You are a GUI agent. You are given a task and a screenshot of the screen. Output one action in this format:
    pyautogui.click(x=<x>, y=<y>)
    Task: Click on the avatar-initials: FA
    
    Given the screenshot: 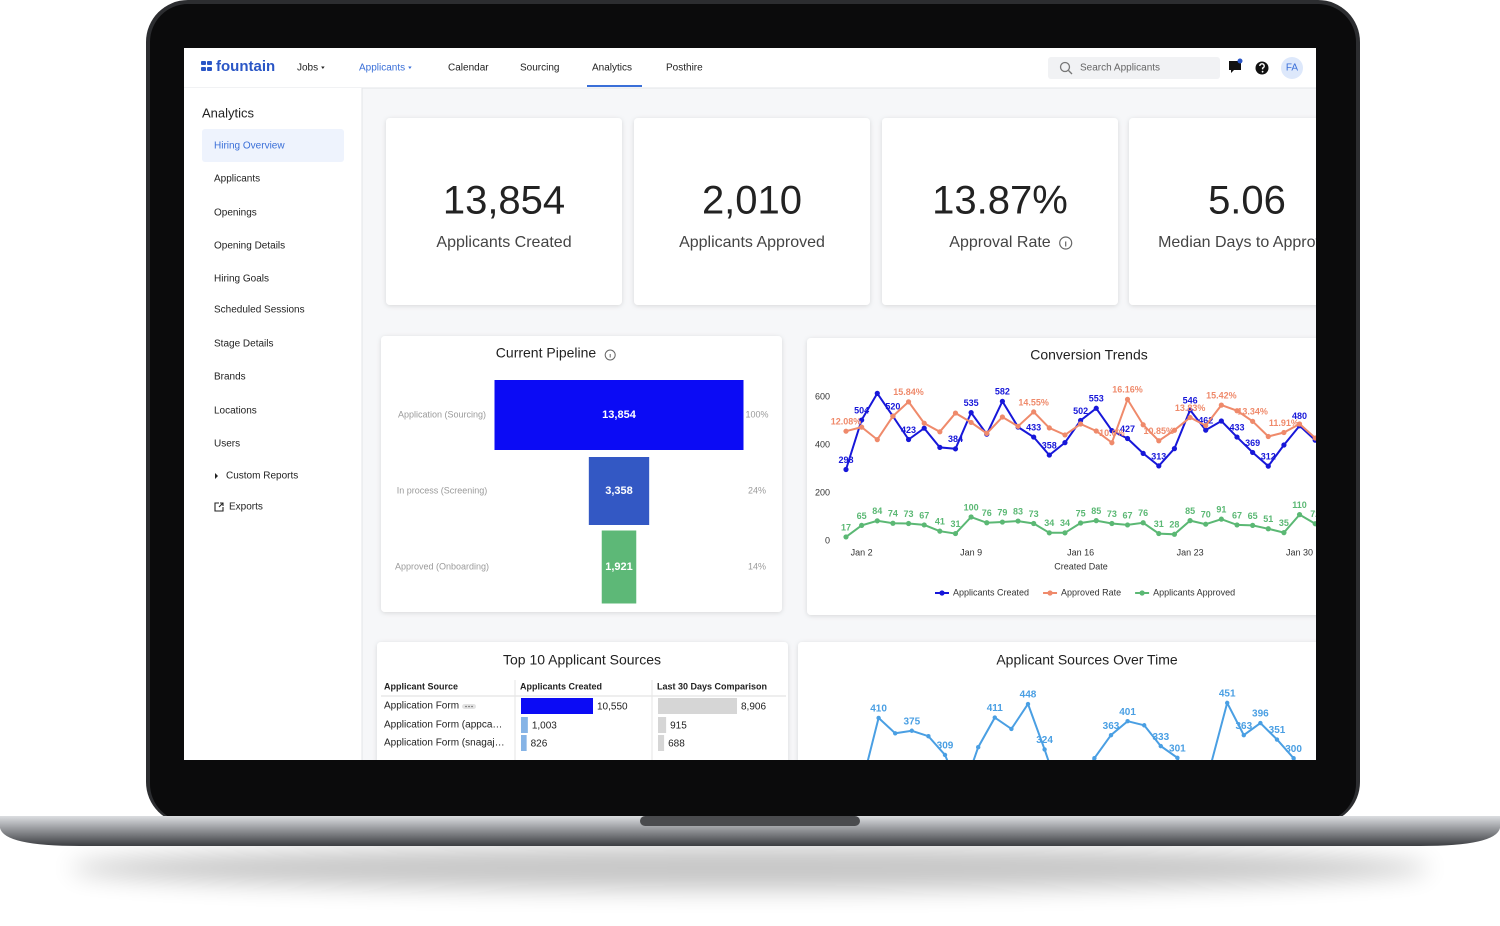 What is the action you would take?
    pyautogui.click(x=1292, y=68)
    